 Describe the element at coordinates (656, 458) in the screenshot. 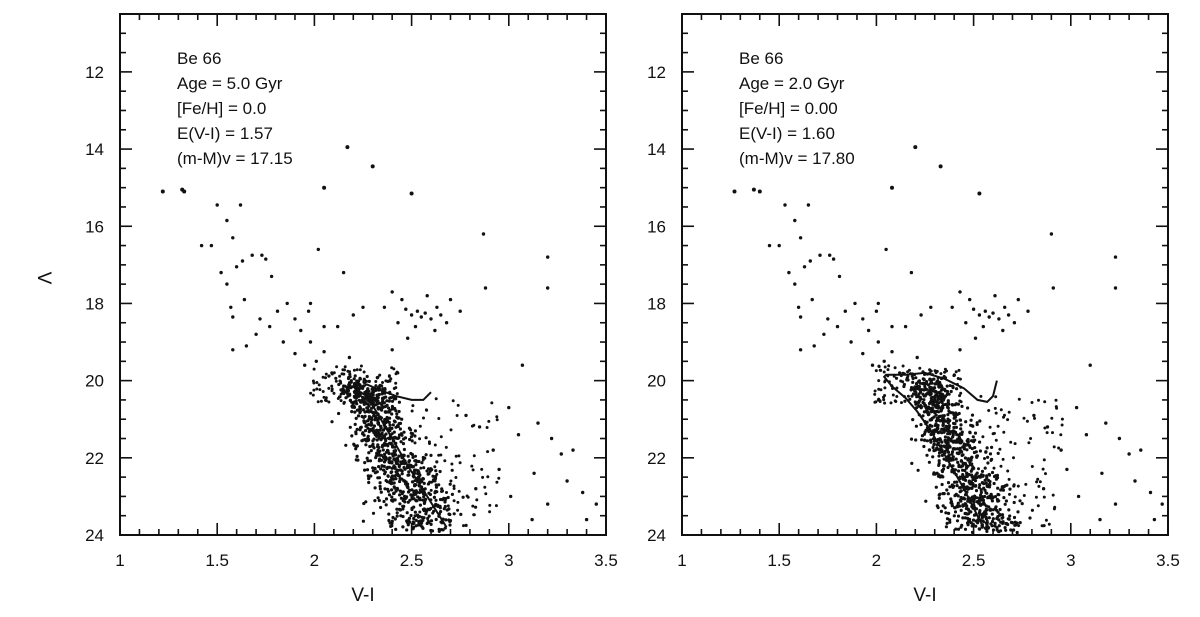

I see `y-tick-label: 22` at that location.